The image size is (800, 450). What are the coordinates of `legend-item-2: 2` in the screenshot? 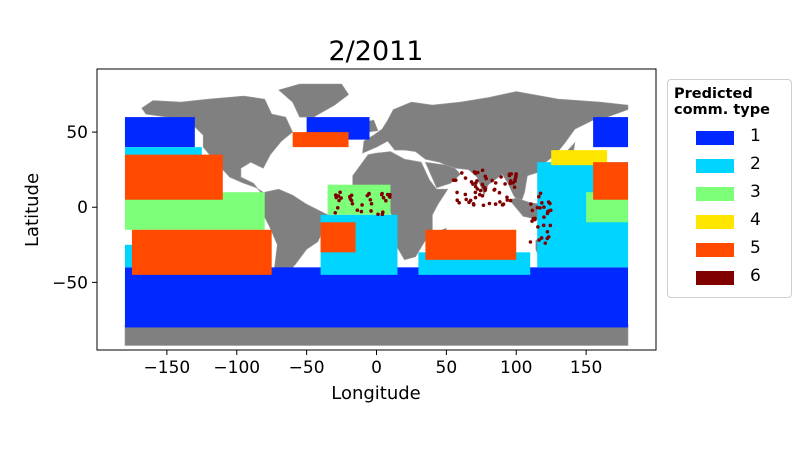 It's located at (743, 166).